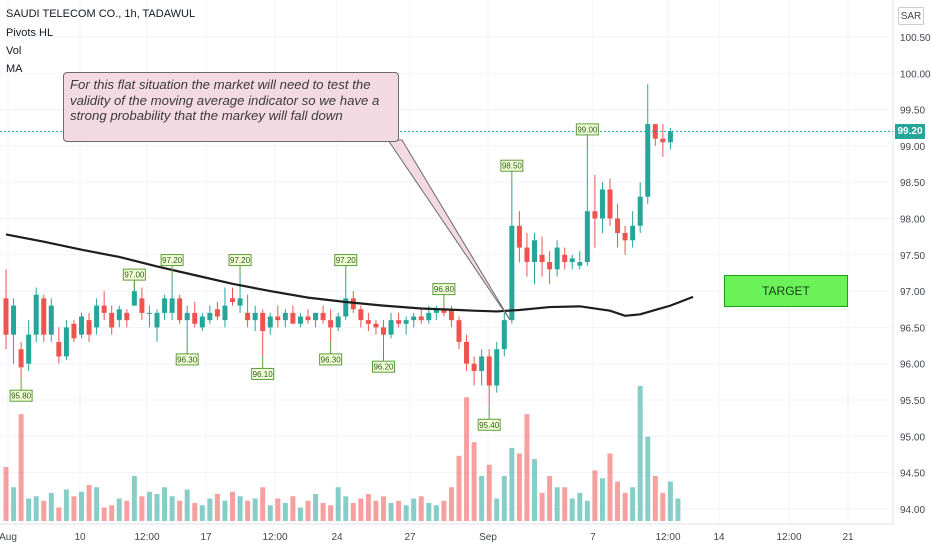 Image resolution: width=932 pixels, height=550 pixels. What do you see at coordinates (14, 51) in the screenshot?
I see `indicator-volume: Vol` at bounding box center [14, 51].